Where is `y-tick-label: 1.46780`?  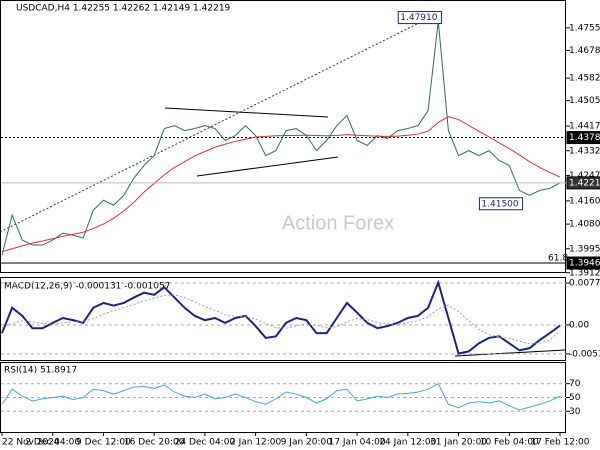
y-tick-label: 1.46780 is located at coordinates (584, 51).